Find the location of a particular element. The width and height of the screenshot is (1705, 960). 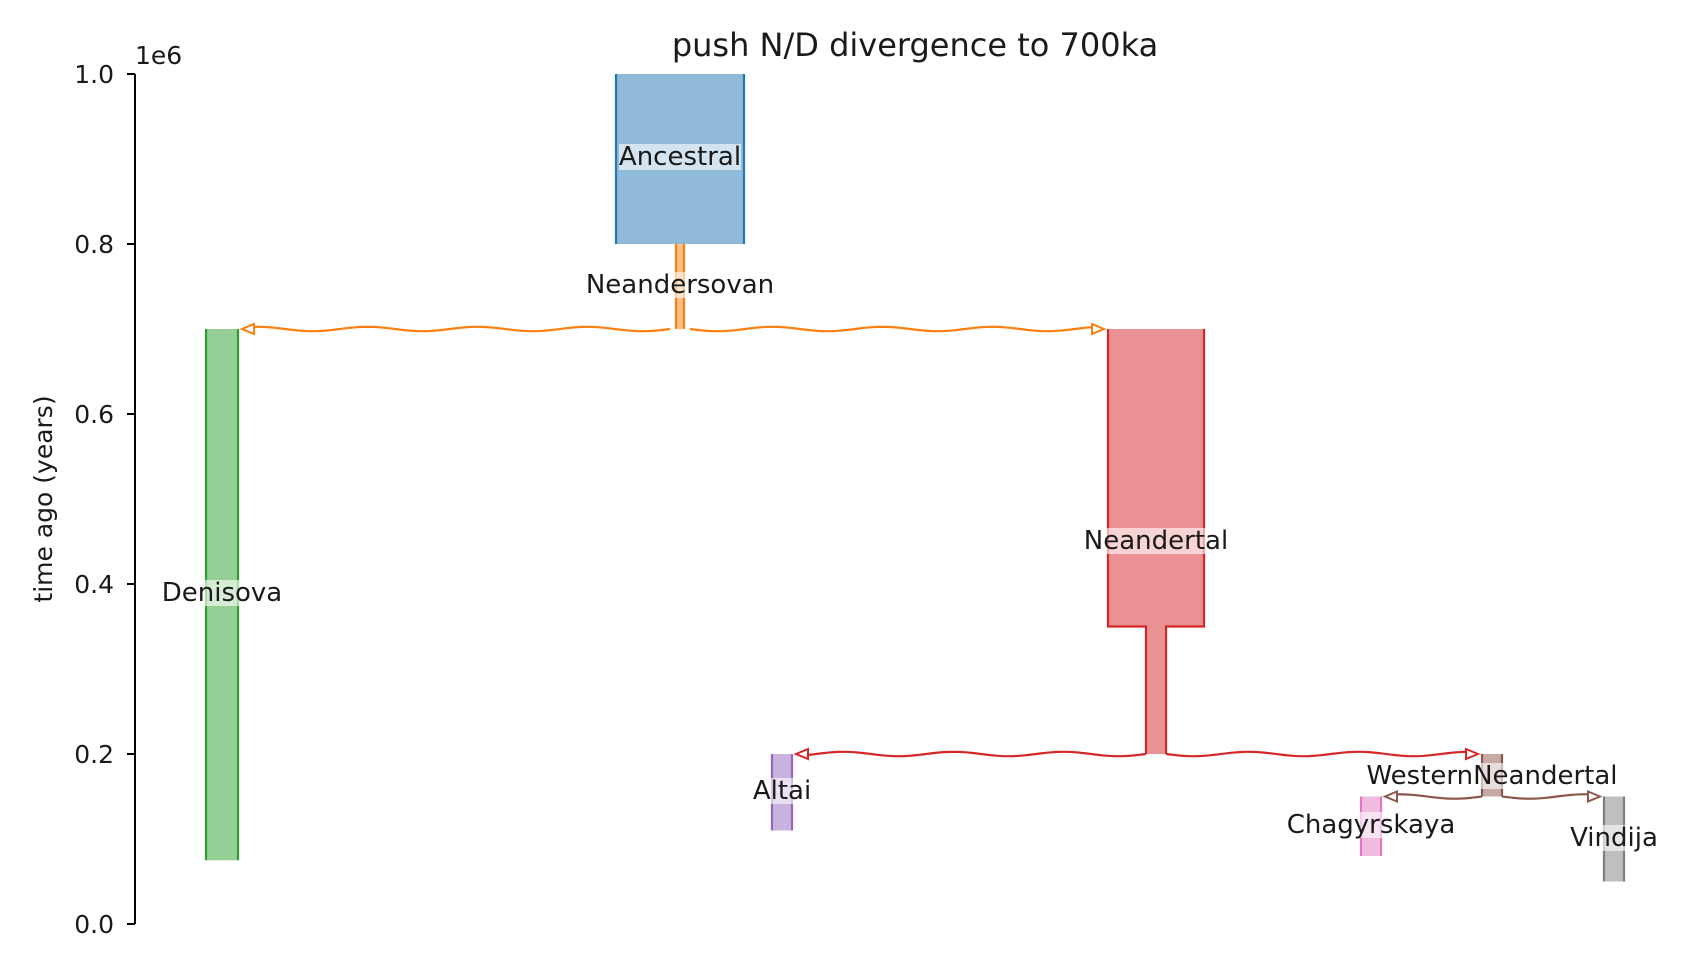

label-western-neandertal: WesternNeandertal is located at coordinates (1492, 776).